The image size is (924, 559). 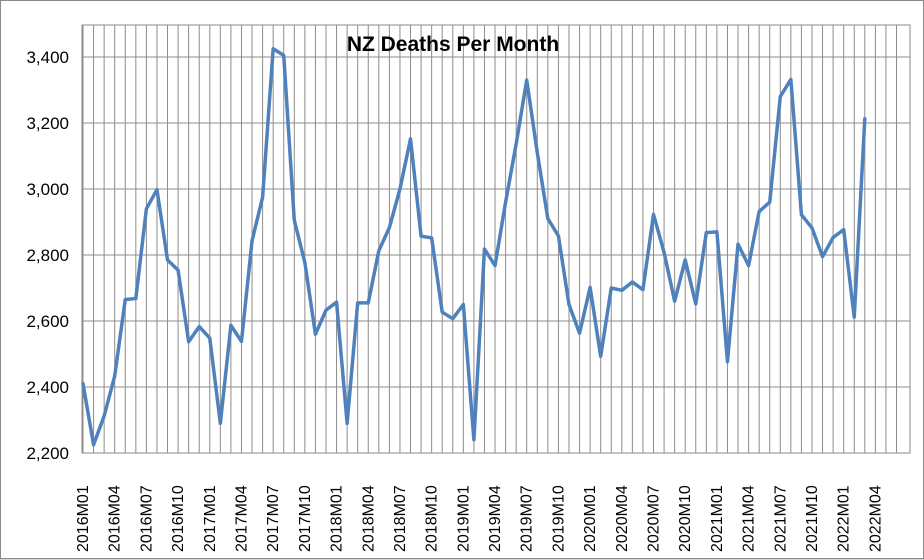 What do you see at coordinates (590, 518) in the screenshot?
I see `x-tick-label: 2020M01` at bounding box center [590, 518].